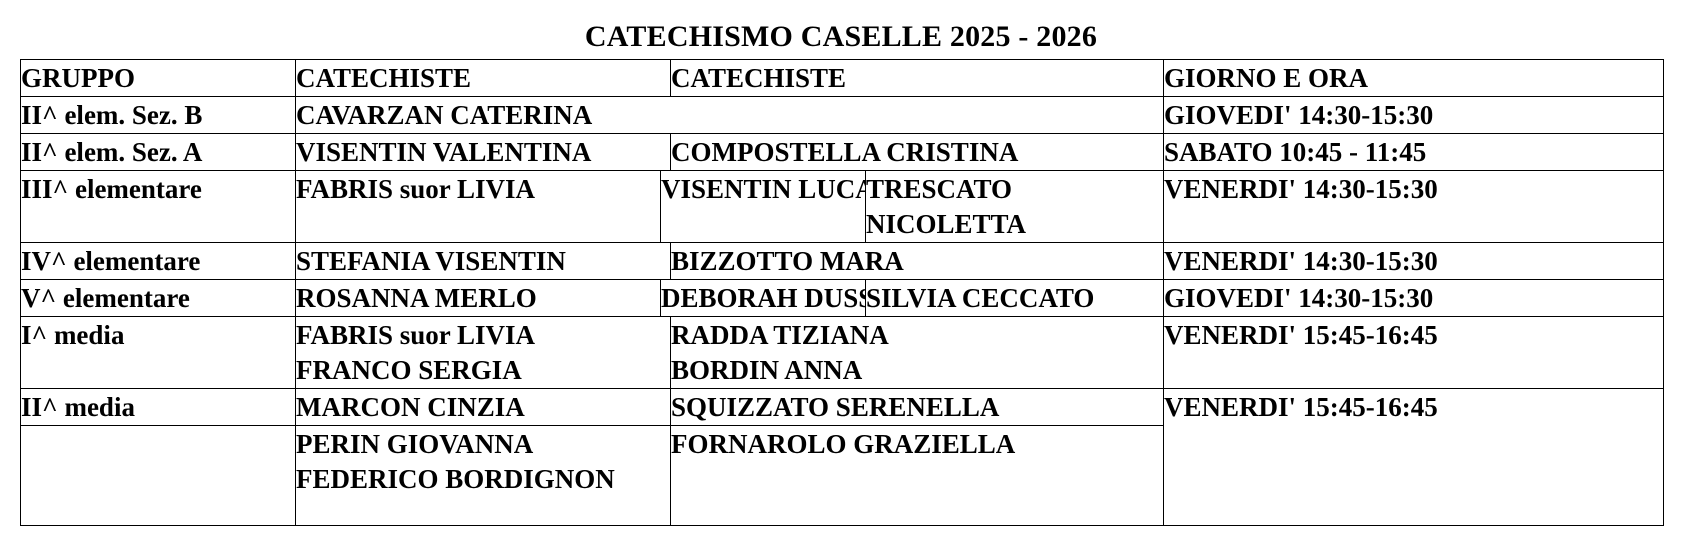 The image size is (1682, 540). What do you see at coordinates (917, 407) in the screenshot?
I see `cell-catechista-2: SQUIZZATO SERENELLA` at bounding box center [917, 407].